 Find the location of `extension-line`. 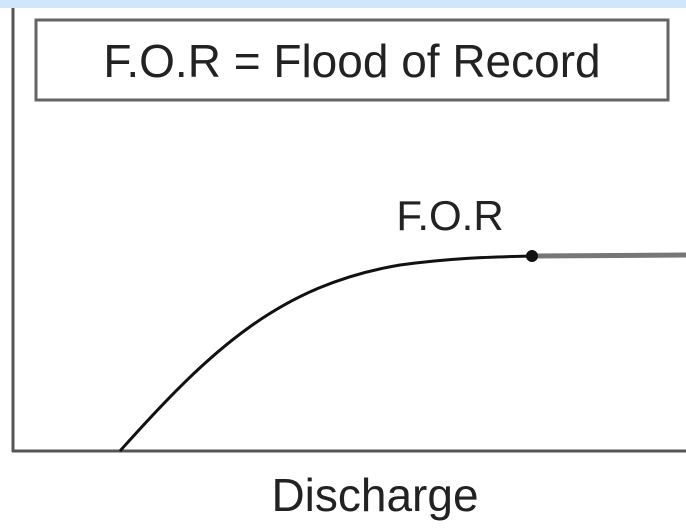

extension-line is located at coordinates (608, 255).